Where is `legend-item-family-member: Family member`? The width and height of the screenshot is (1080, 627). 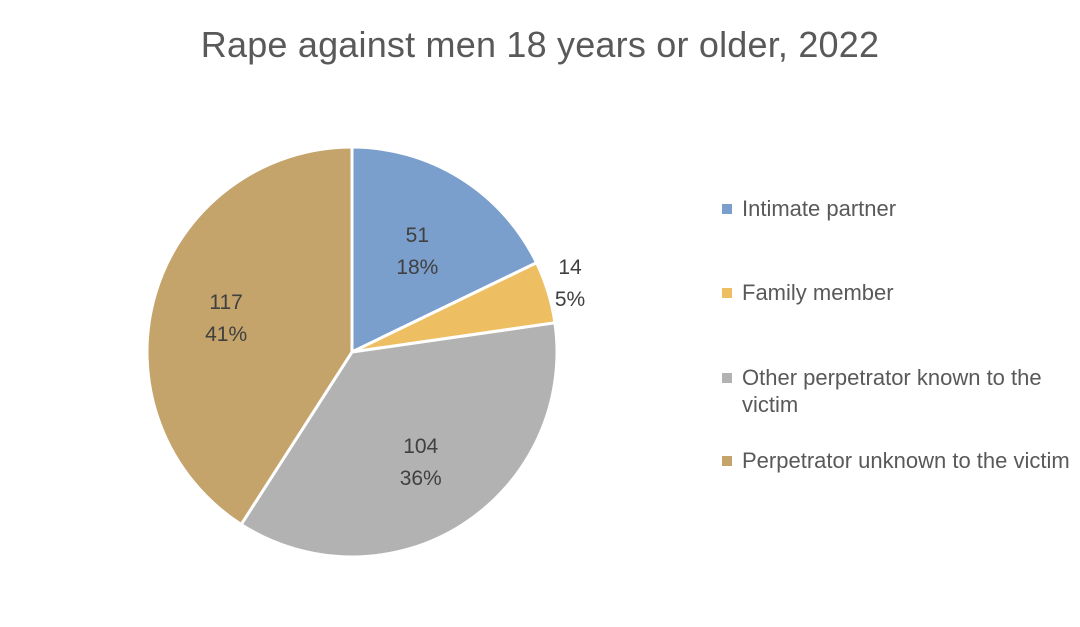 legend-item-family-member: Family member is located at coordinates (896, 292).